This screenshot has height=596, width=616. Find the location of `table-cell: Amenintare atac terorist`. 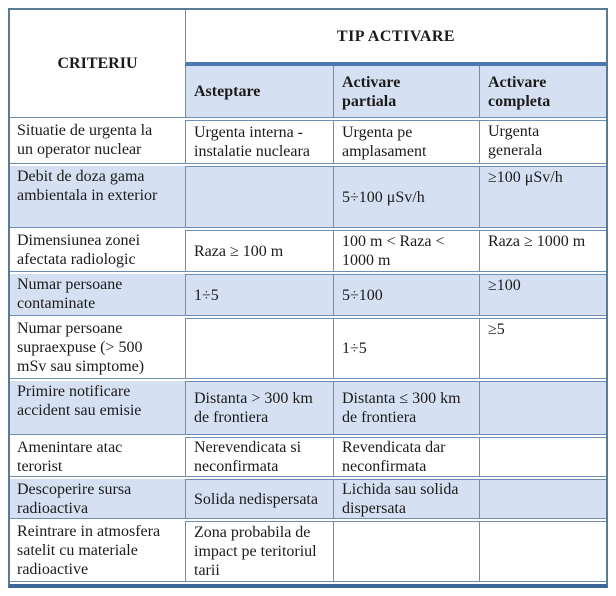

table-cell: Amenintare atac terorist is located at coordinates (97, 457).